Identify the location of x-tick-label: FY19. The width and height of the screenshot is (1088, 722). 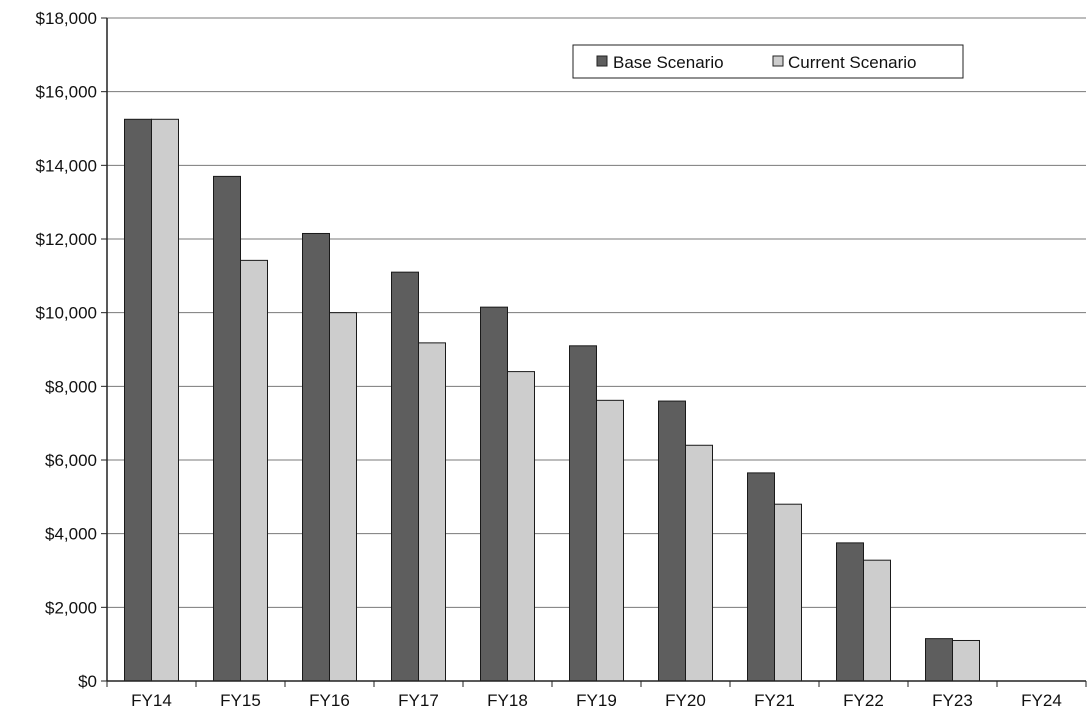
(596, 700).